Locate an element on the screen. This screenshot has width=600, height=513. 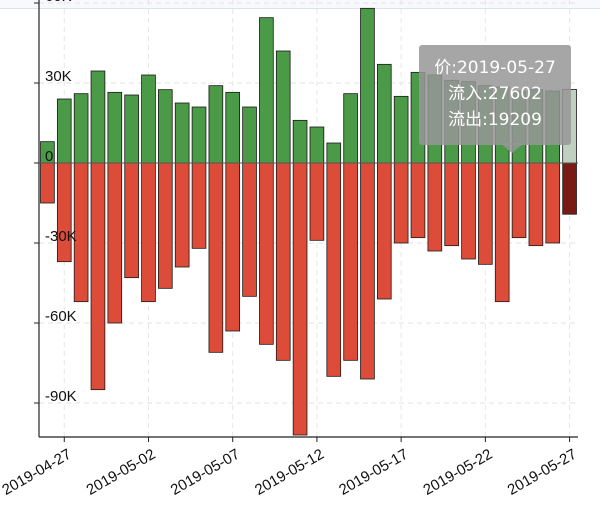
y-tick-label: -30K is located at coordinates (61, 236).